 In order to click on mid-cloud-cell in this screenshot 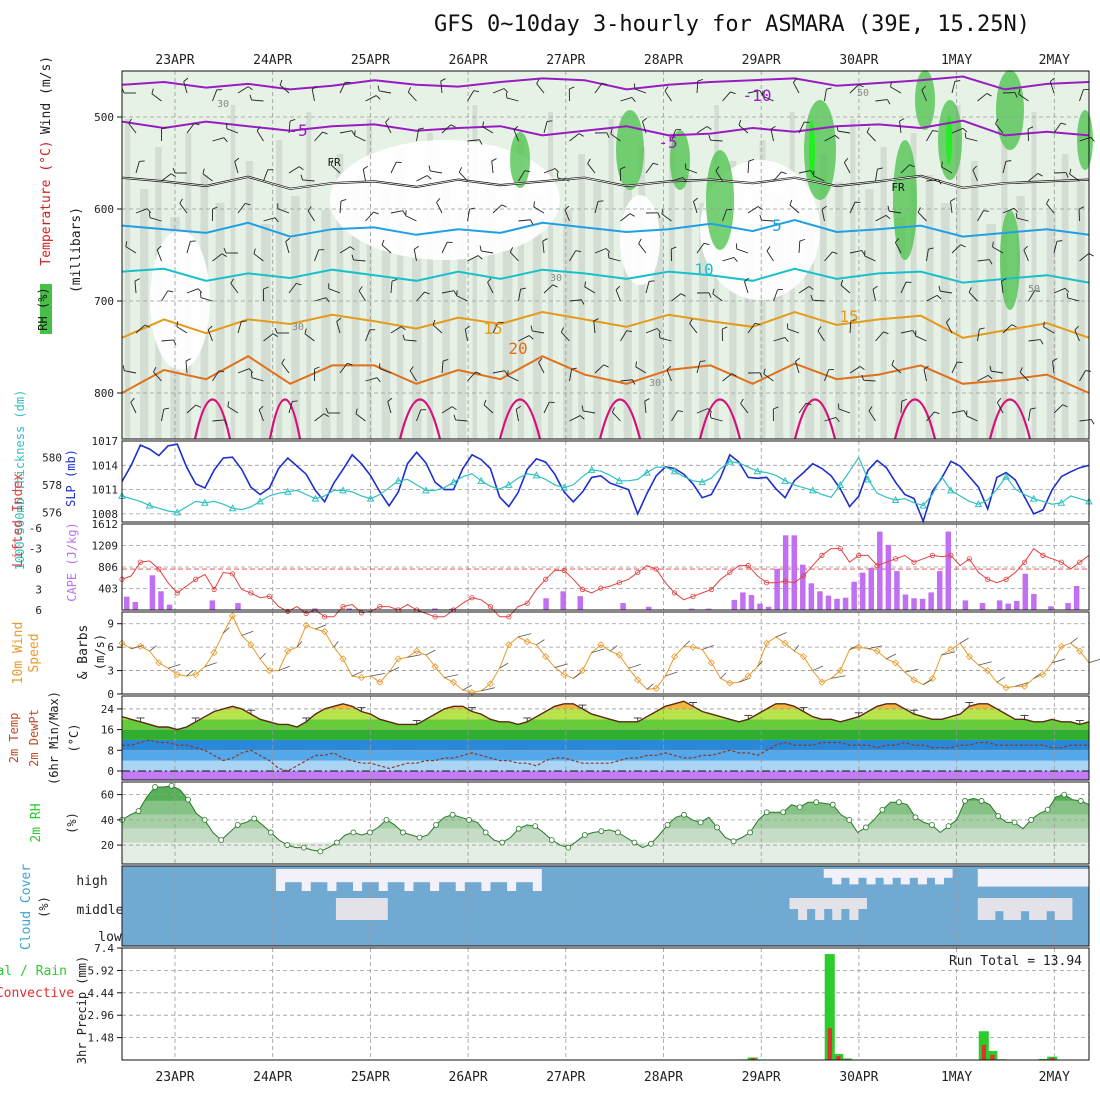, I will do `click(1016, 909)`.